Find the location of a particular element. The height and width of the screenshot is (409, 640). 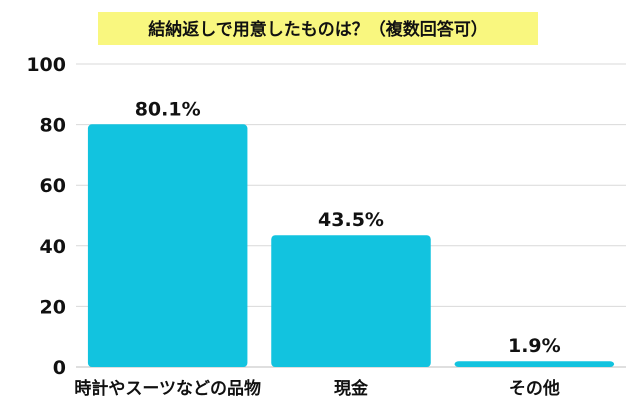

y-tick-label: 100 is located at coordinates (46, 65).